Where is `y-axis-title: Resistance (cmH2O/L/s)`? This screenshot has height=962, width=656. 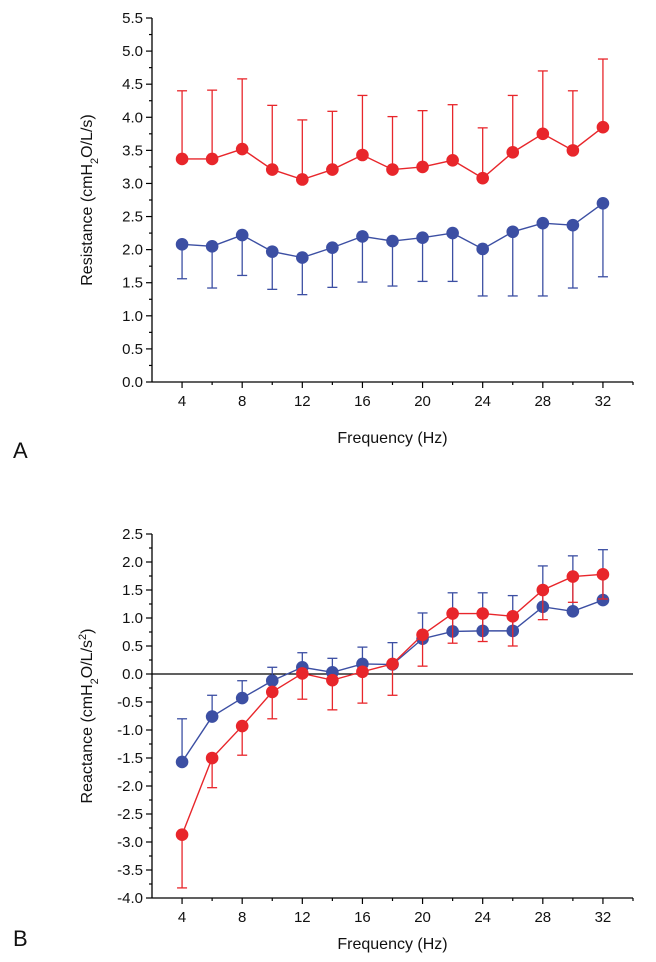 y-axis-title: Resistance (cmH2O/L/s) is located at coordinates (90, 200).